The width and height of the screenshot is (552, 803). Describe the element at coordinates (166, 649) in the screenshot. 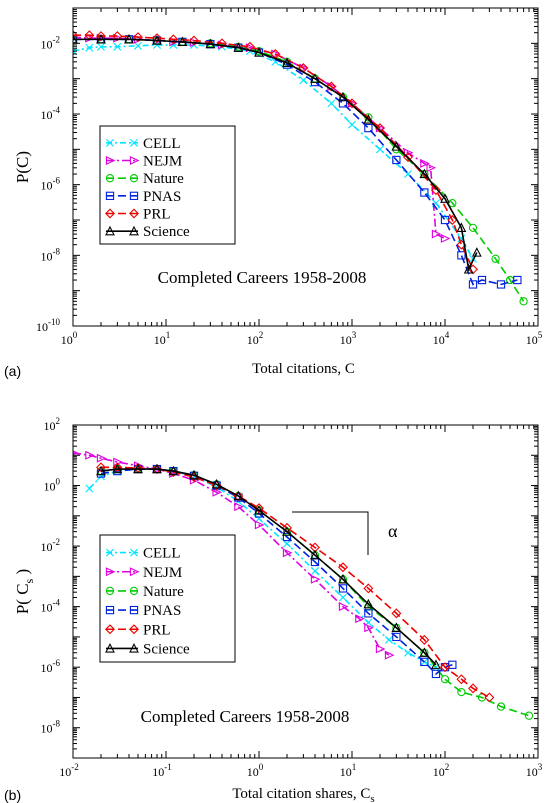

I see `legend-label: Science` at that location.